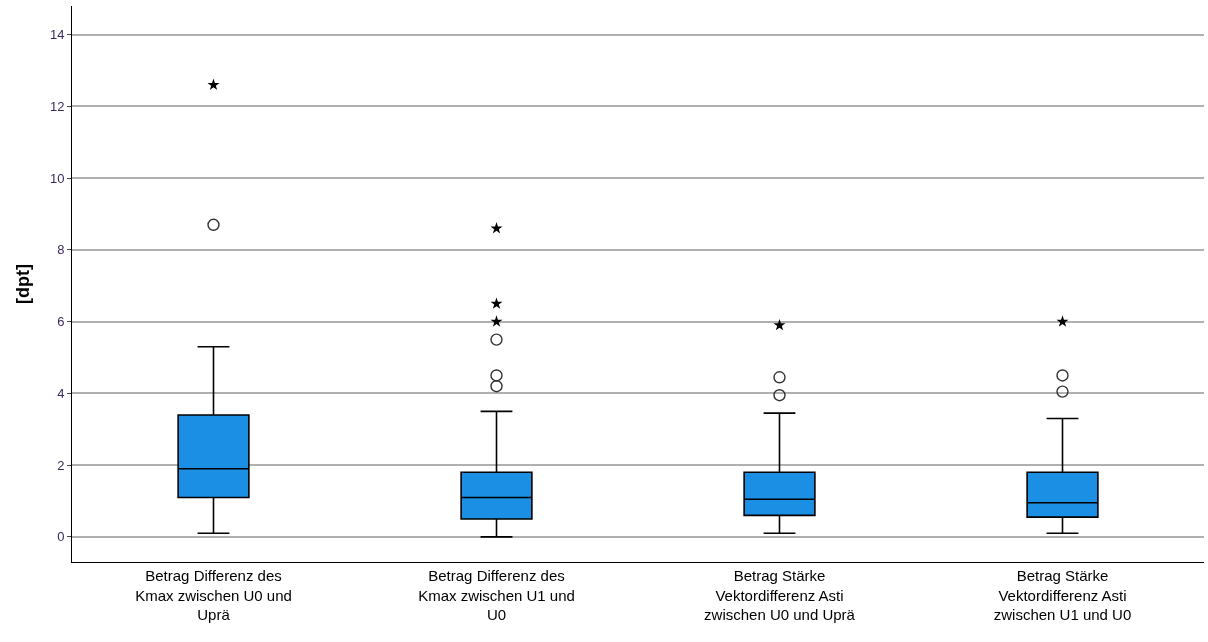 The image size is (1208, 642). What do you see at coordinates (61, 465) in the screenshot?
I see `y-tick-label: 2` at bounding box center [61, 465].